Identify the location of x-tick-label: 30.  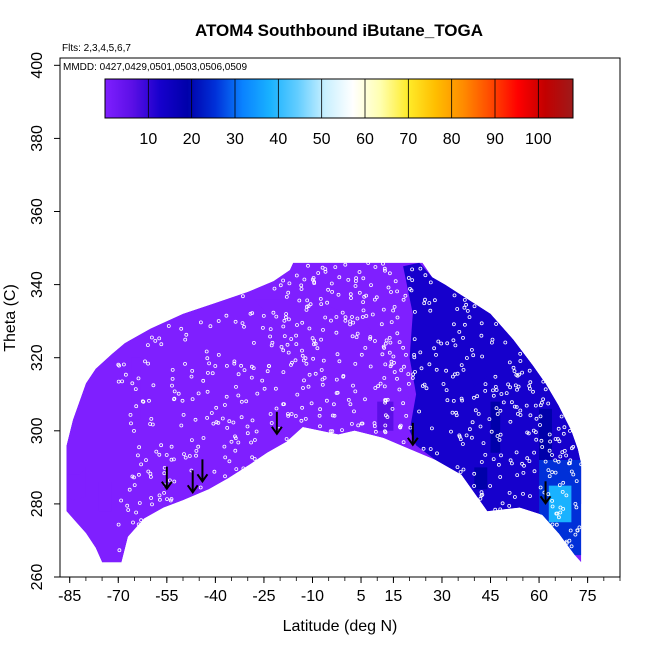
(442, 596).